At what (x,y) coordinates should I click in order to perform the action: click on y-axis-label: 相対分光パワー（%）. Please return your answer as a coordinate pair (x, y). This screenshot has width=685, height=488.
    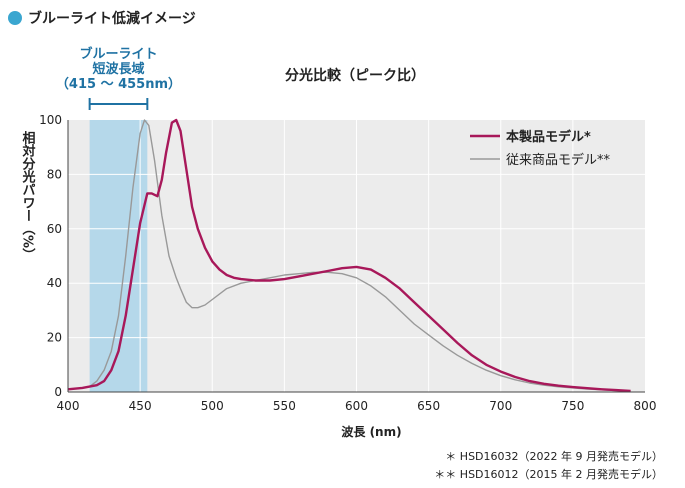
    Looking at the image, I should click on (28, 195).